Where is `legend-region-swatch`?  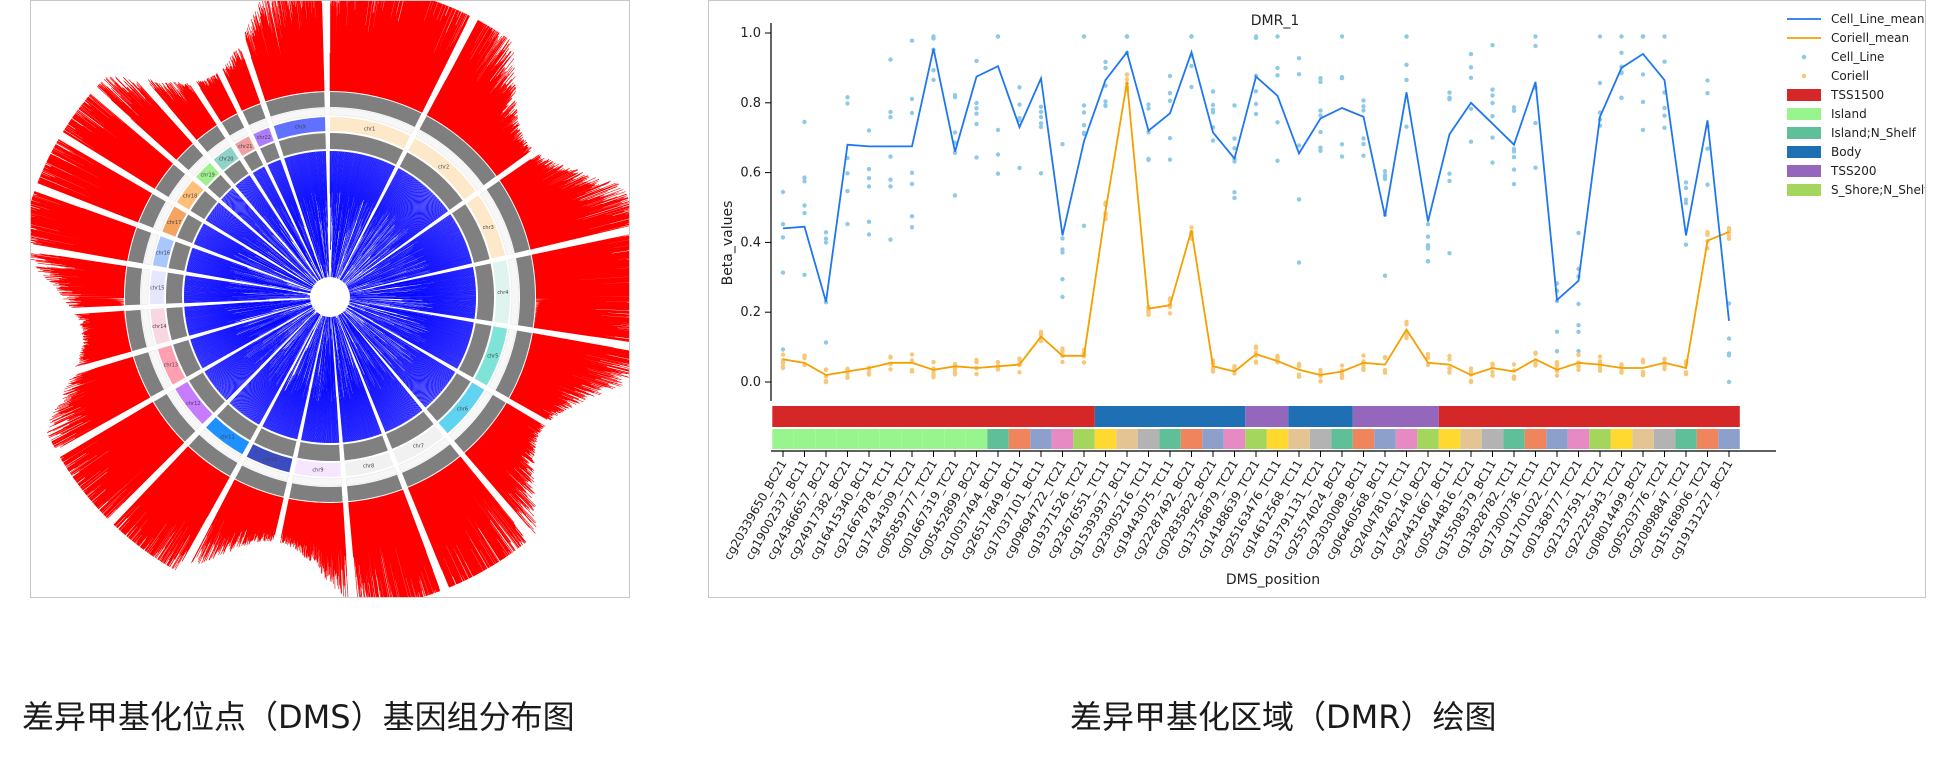
legend-region-swatch is located at coordinates (1804, 133).